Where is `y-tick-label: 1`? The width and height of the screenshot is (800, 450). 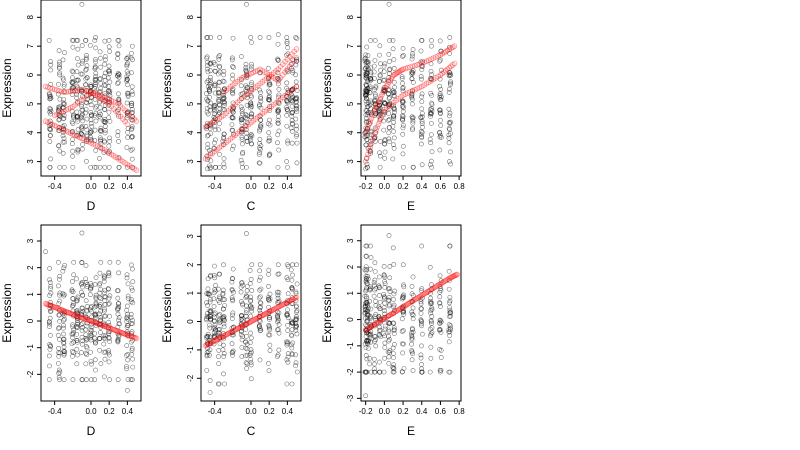 y-tick-label: 1 is located at coordinates (30, 294).